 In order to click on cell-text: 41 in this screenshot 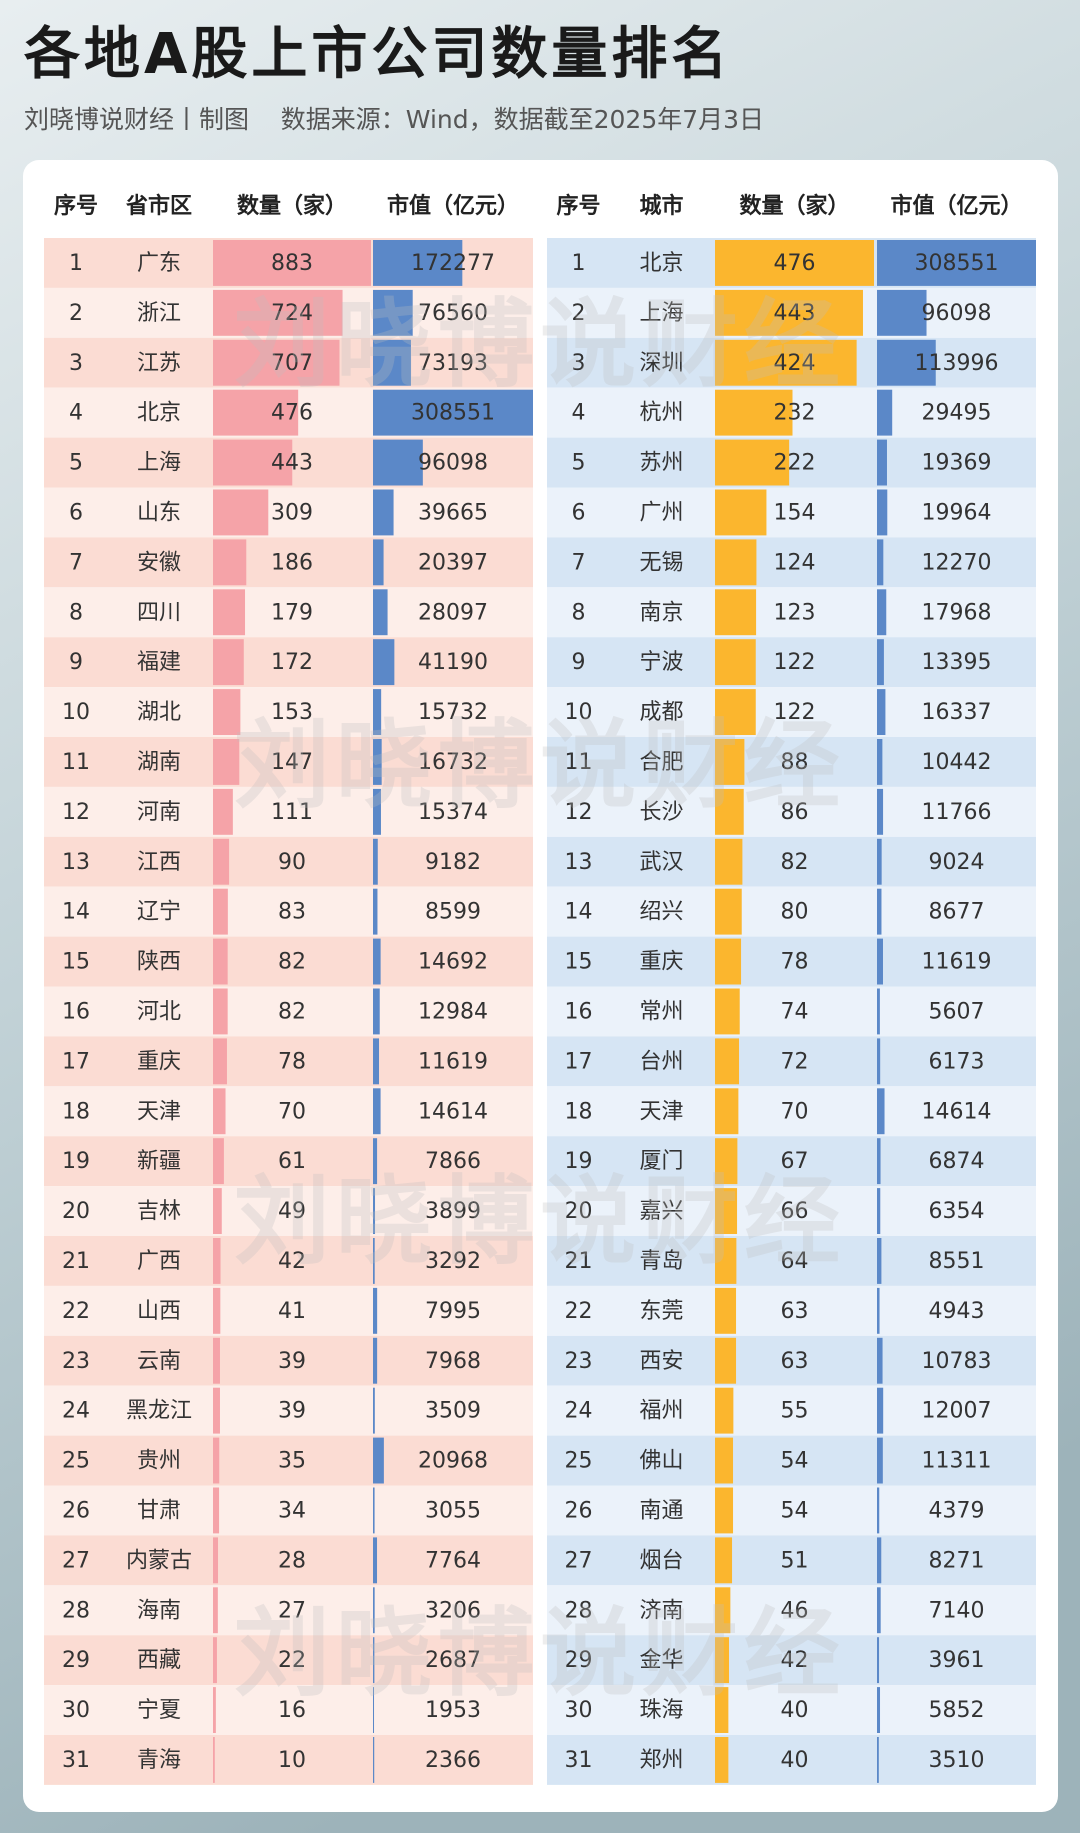, I will do `click(292, 1311)`.